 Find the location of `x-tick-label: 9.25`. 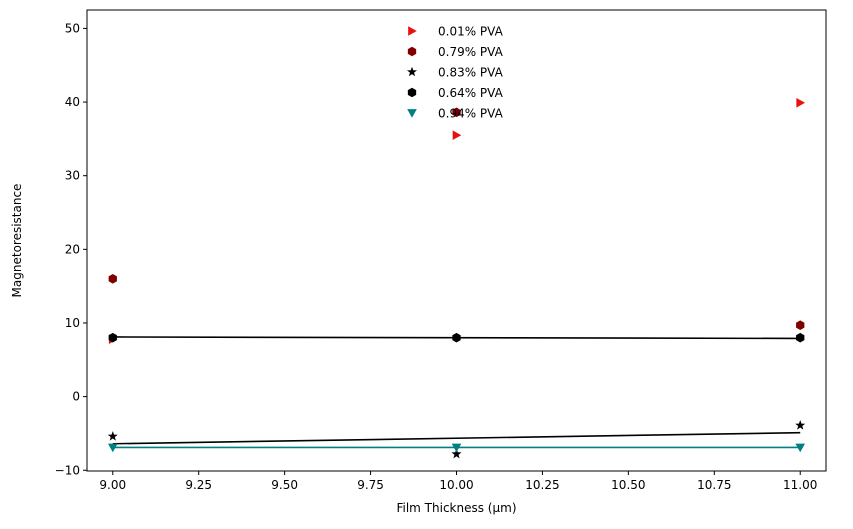

x-tick-label: 9.25 is located at coordinates (198, 485).